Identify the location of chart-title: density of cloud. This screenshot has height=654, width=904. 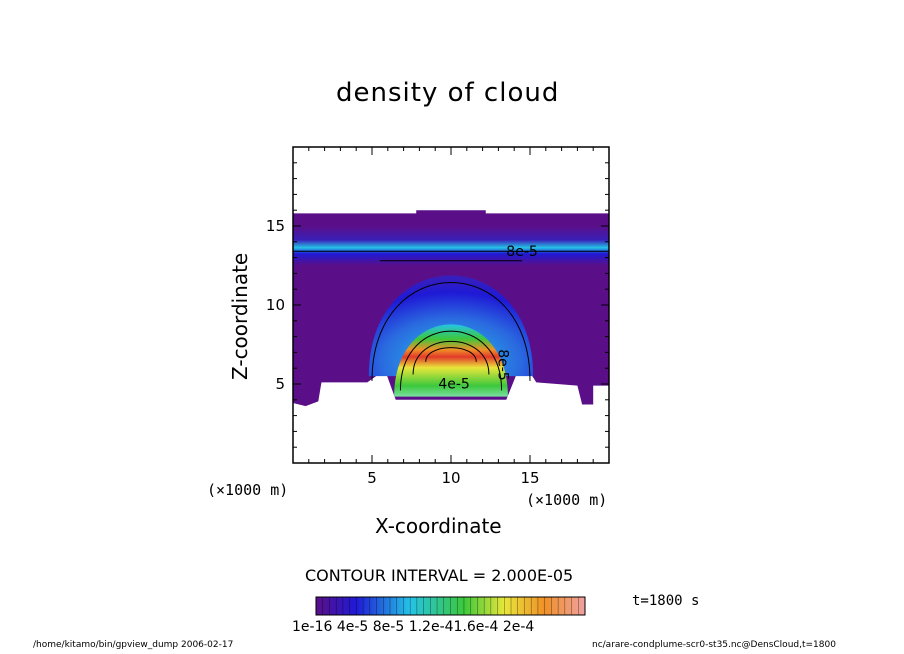
(448, 93).